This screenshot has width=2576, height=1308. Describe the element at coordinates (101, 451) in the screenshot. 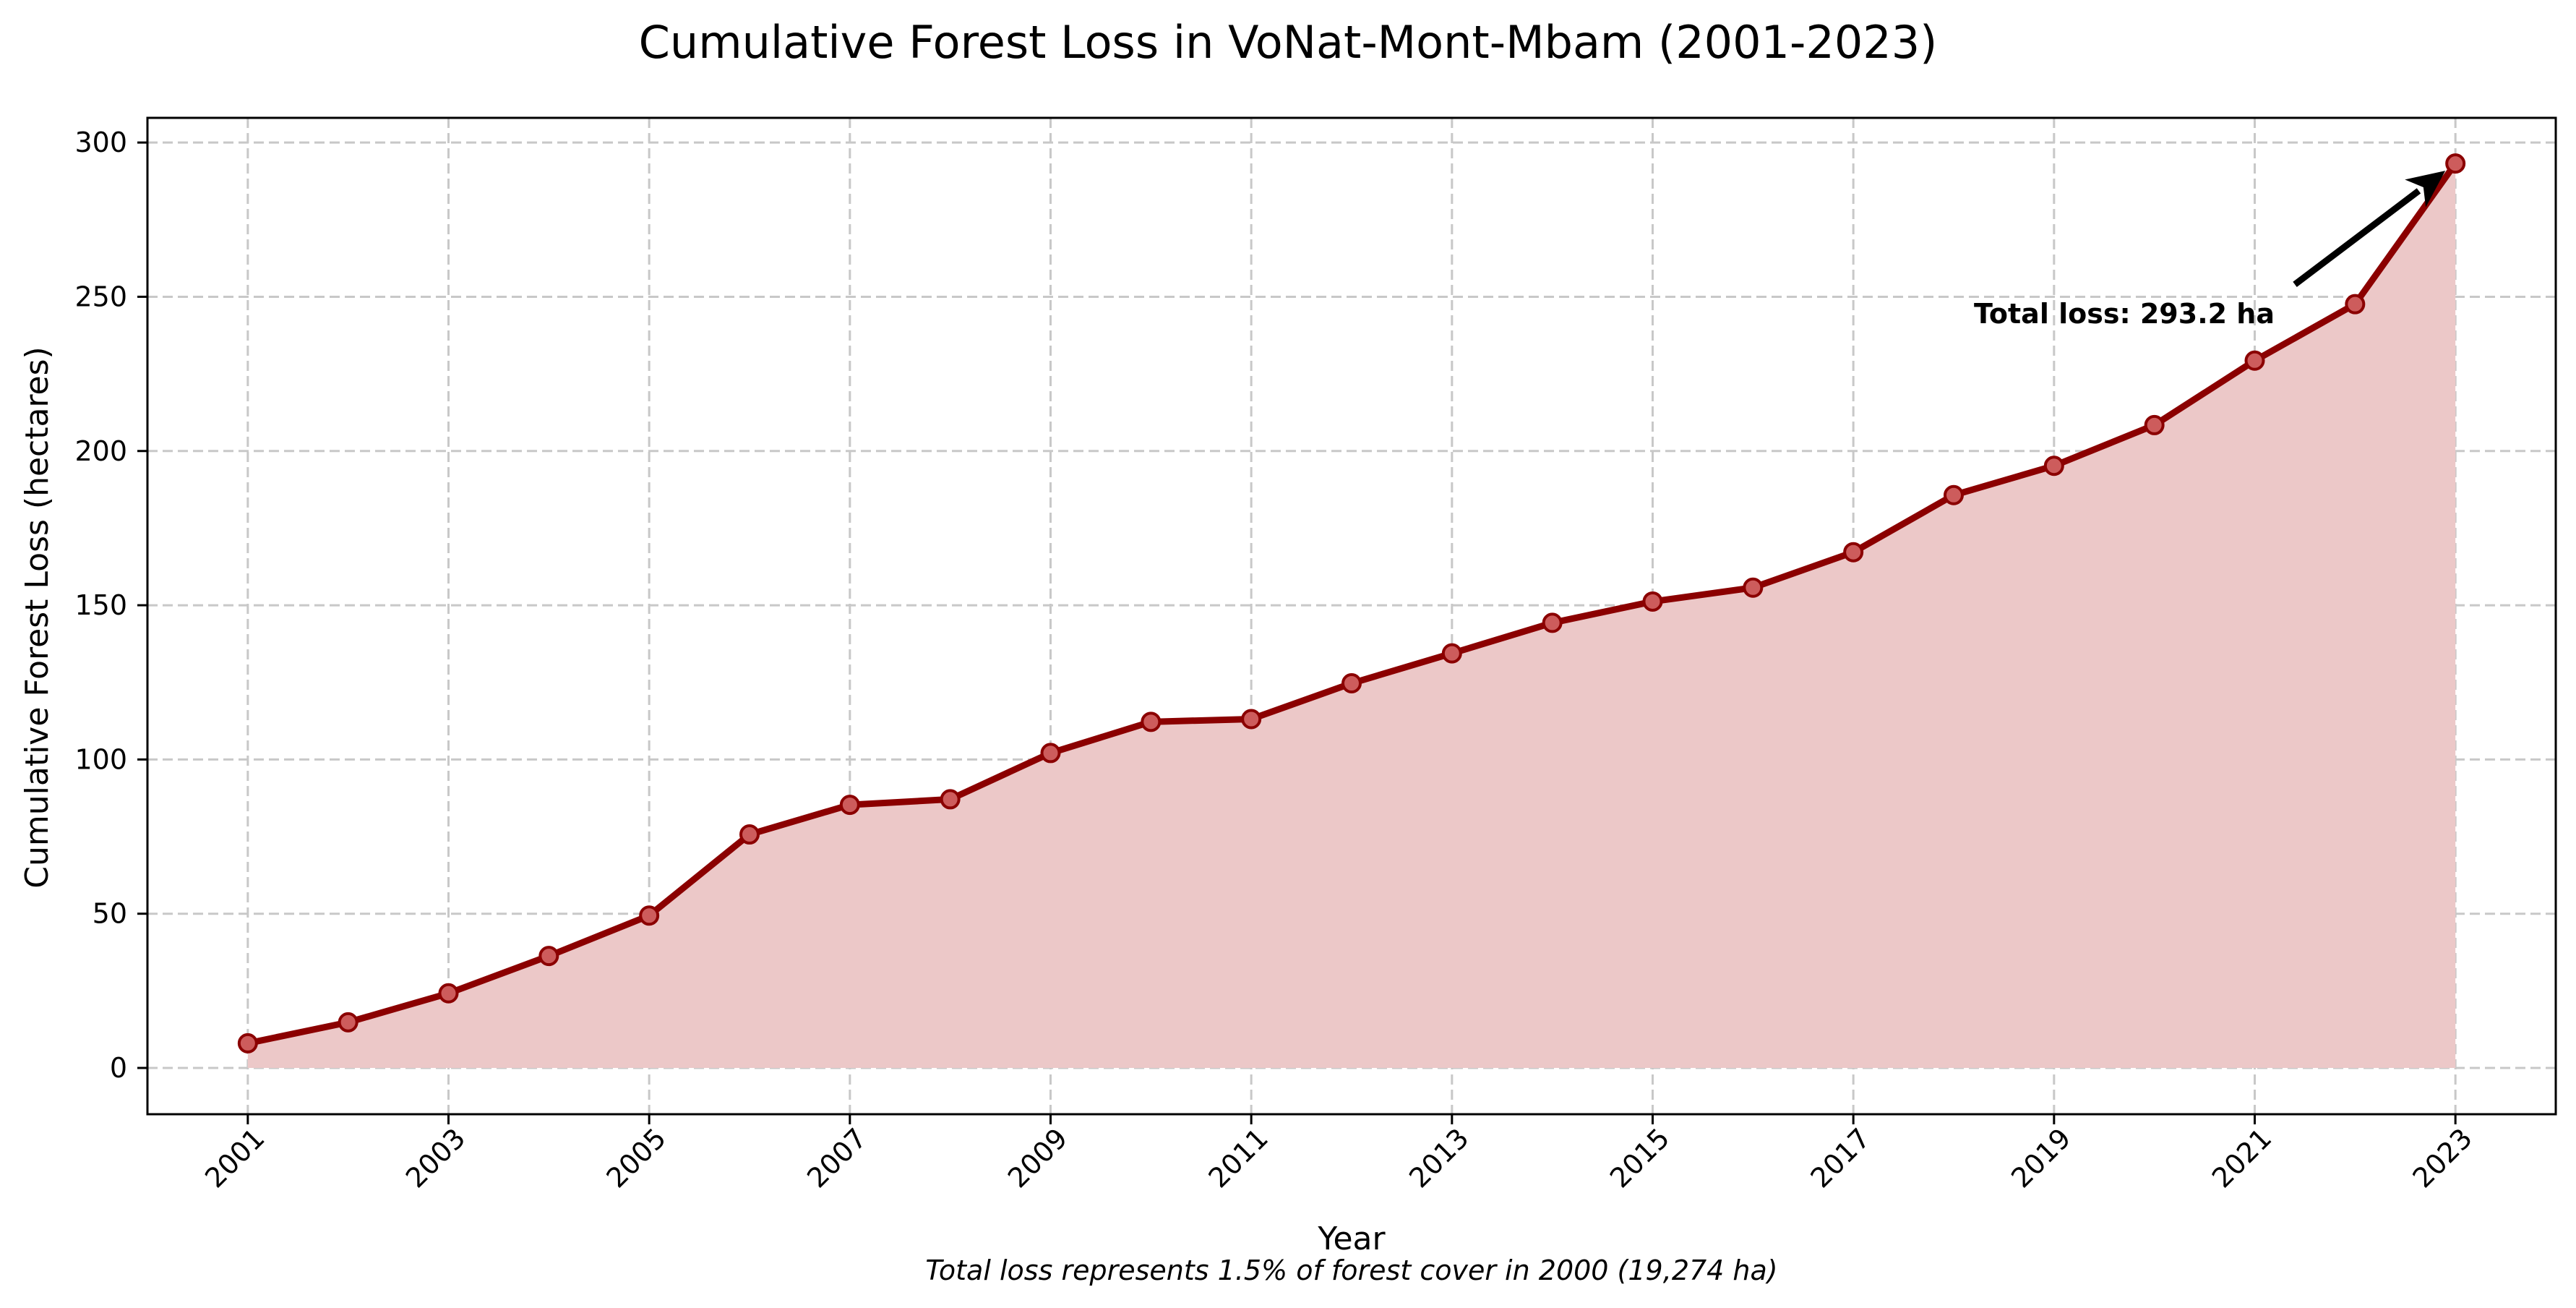

I see `y-tick-label: 200` at that location.